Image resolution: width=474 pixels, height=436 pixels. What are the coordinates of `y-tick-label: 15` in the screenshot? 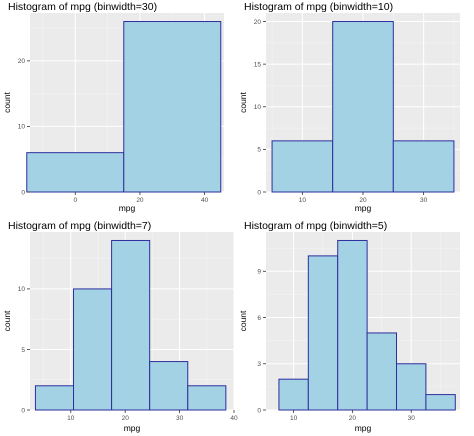 It's located at (258, 64).